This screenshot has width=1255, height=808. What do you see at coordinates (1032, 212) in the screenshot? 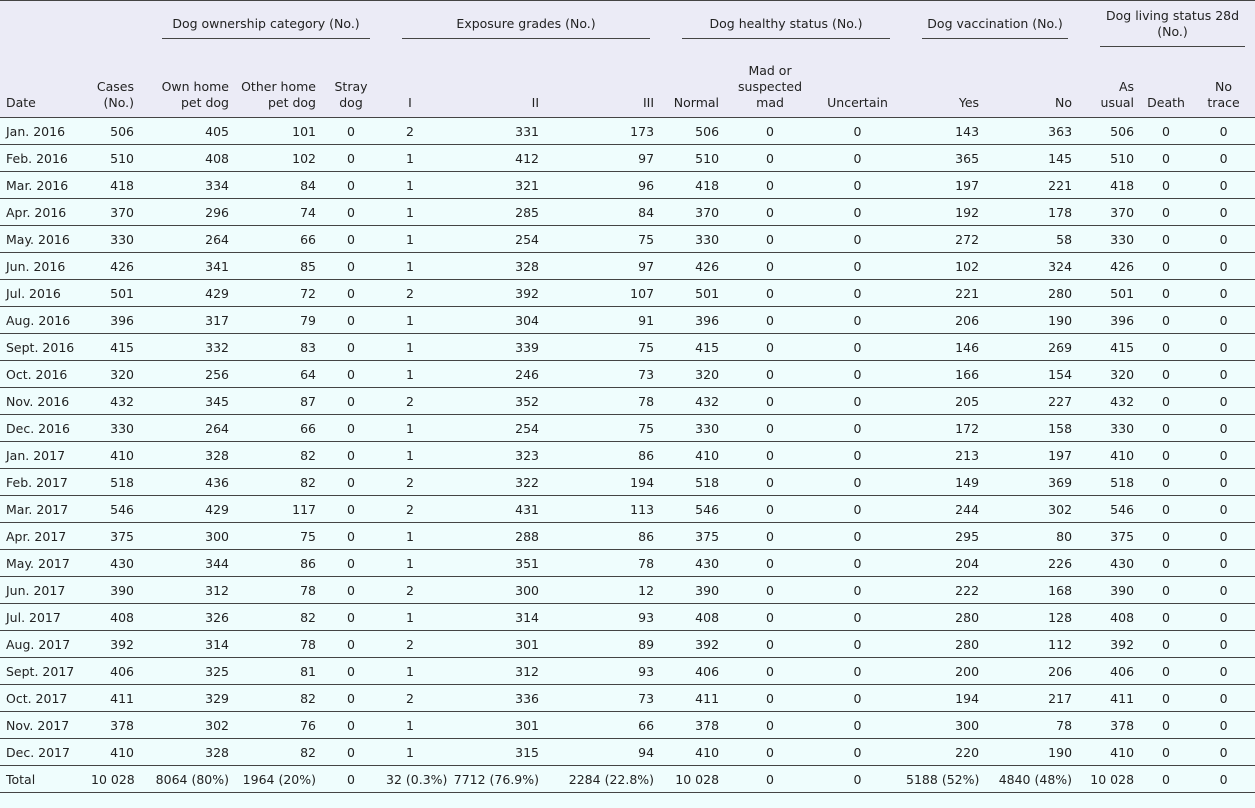
I see `cell: 178` at bounding box center [1032, 212].